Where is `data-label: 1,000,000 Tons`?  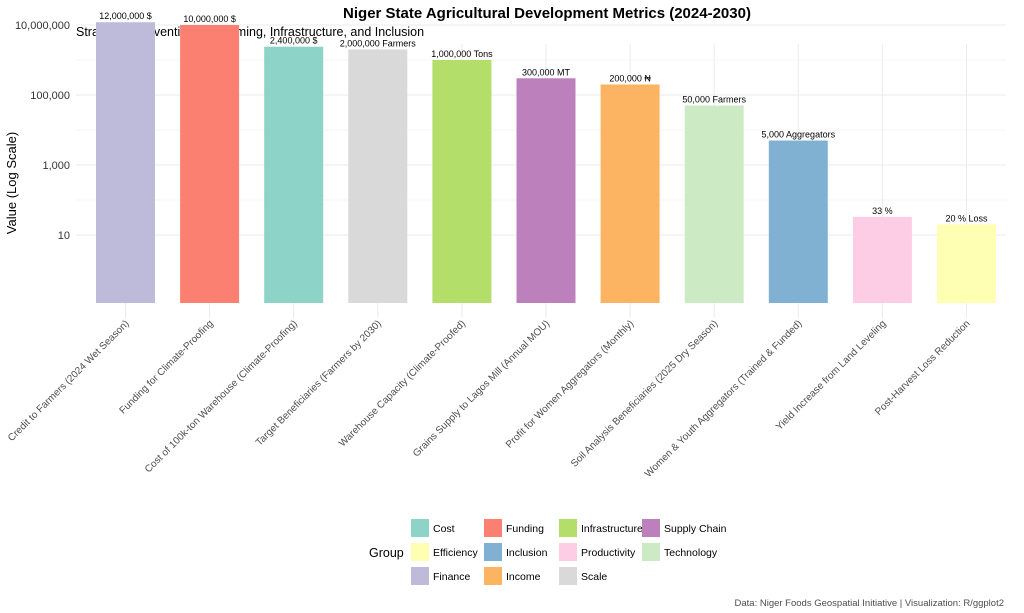
data-label: 1,000,000 Tons is located at coordinates (462, 54).